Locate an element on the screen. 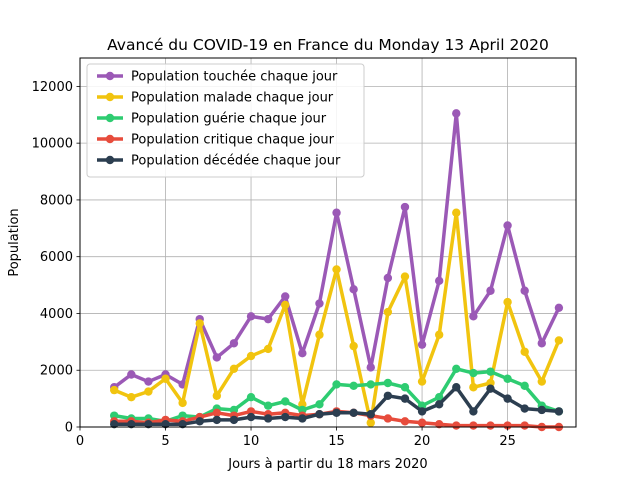 This screenshot has height=480, width=640. y-axis-ticks: 0 2000 4000 6000 8000 10000 12000 is located at coordinates (56, 258).